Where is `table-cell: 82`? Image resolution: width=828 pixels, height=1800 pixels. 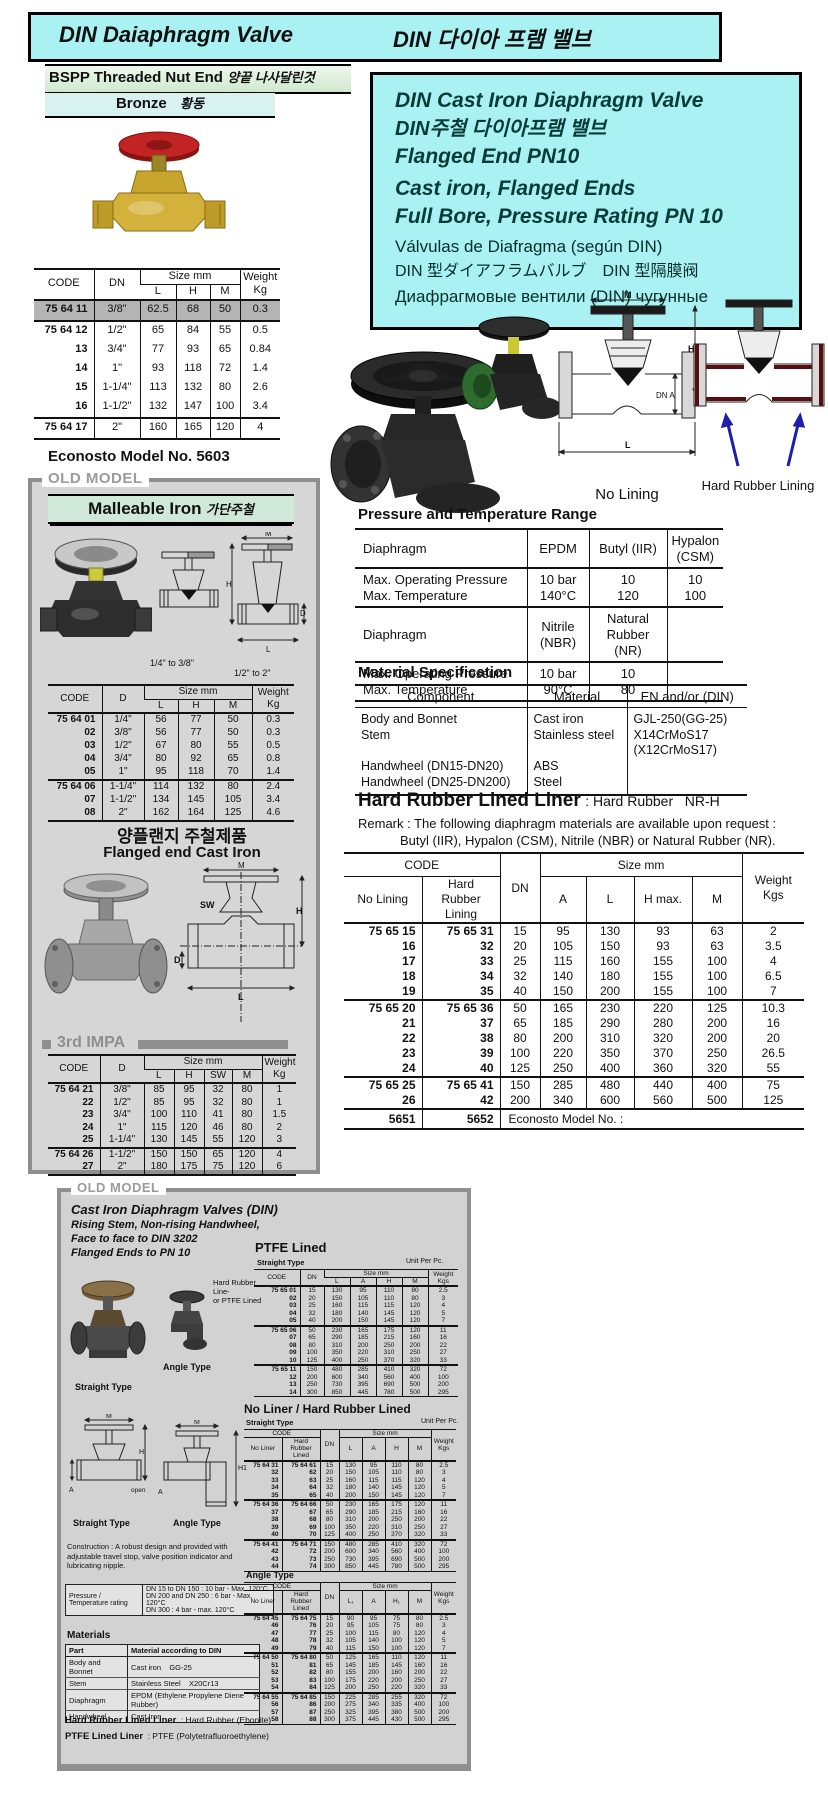
table-cell: 82 is located at coordinates (300, 1673).